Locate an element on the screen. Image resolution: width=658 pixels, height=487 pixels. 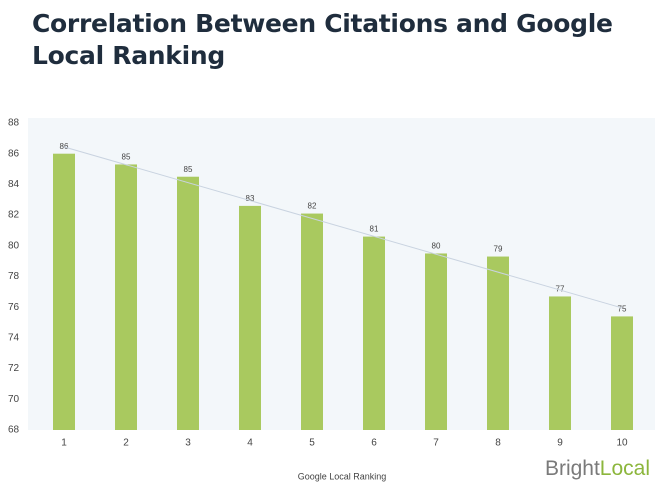
value-label: 77 is located at coordinates (560, 289).